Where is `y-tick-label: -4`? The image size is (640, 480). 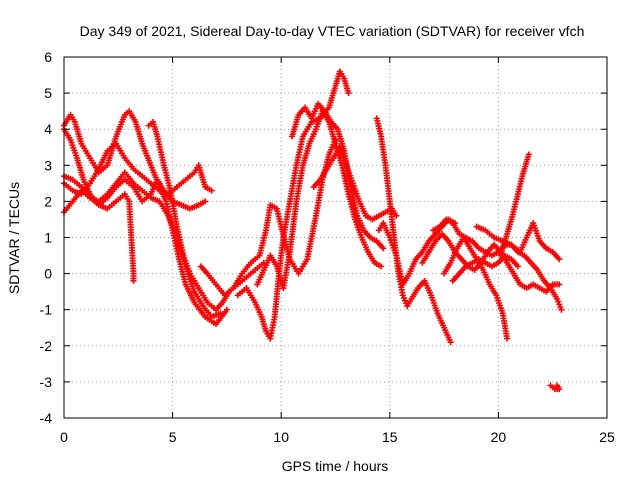
y-tick-label: -4 is located at coordinates (46, 418).